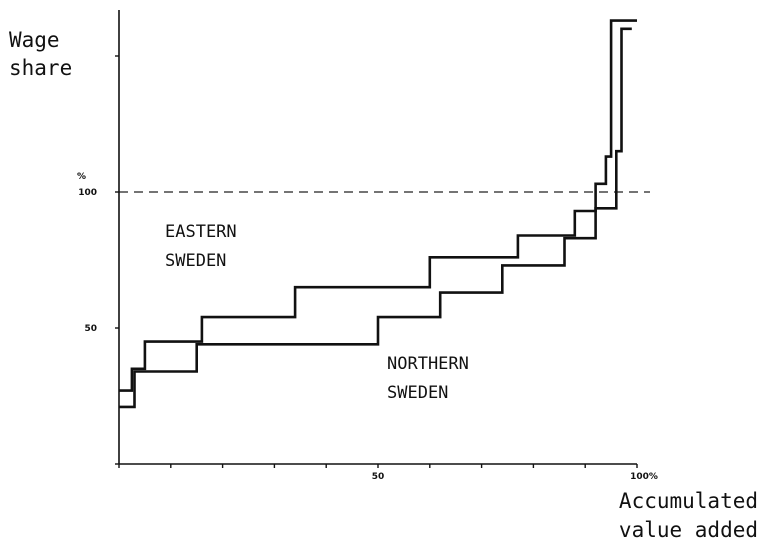 The width and height of the screenshot is (761, 550). Describe the element at coordinates (201, 232) in the screenshot. I see `series-label-eastern-sweden: EASTERN` at that location.